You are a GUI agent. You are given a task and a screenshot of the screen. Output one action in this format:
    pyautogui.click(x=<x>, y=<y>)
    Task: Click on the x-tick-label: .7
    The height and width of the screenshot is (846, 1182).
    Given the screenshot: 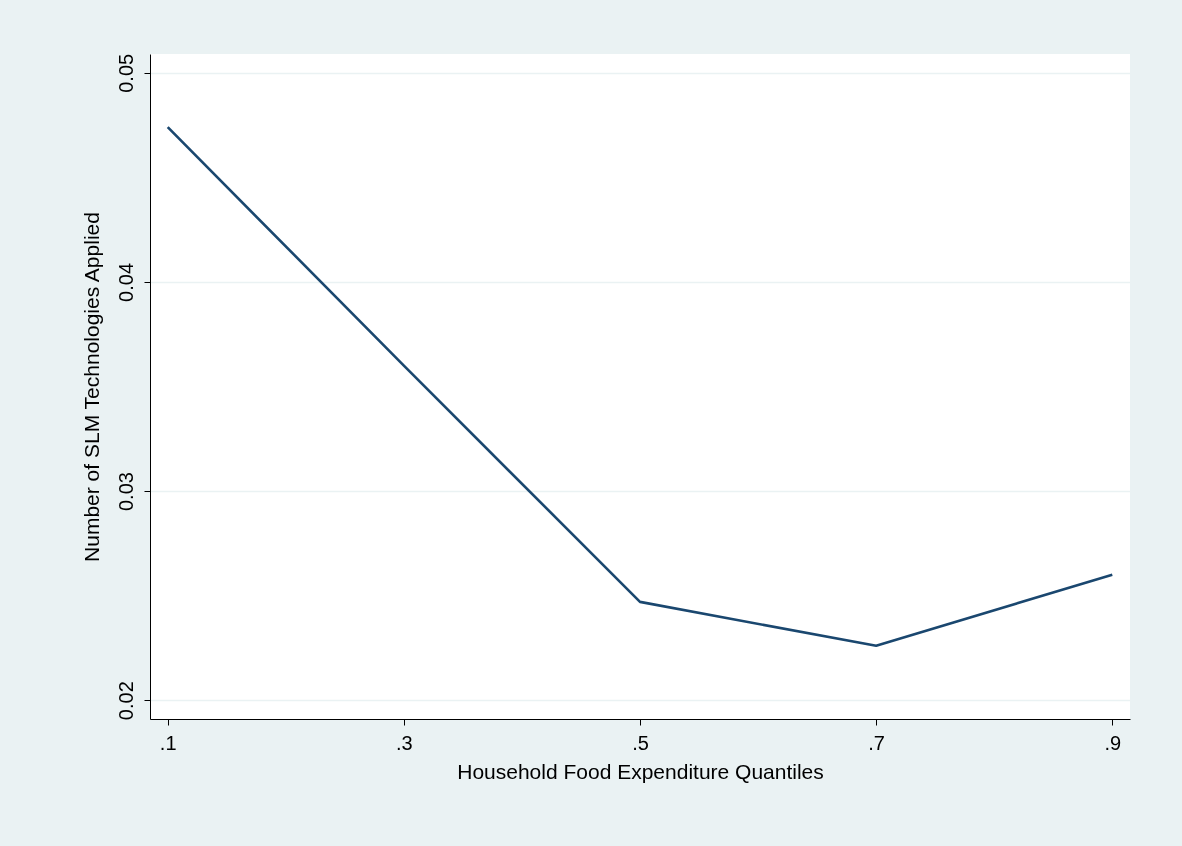 What is the action you would take?
    pyautogui.click(x=876, y=742)
    